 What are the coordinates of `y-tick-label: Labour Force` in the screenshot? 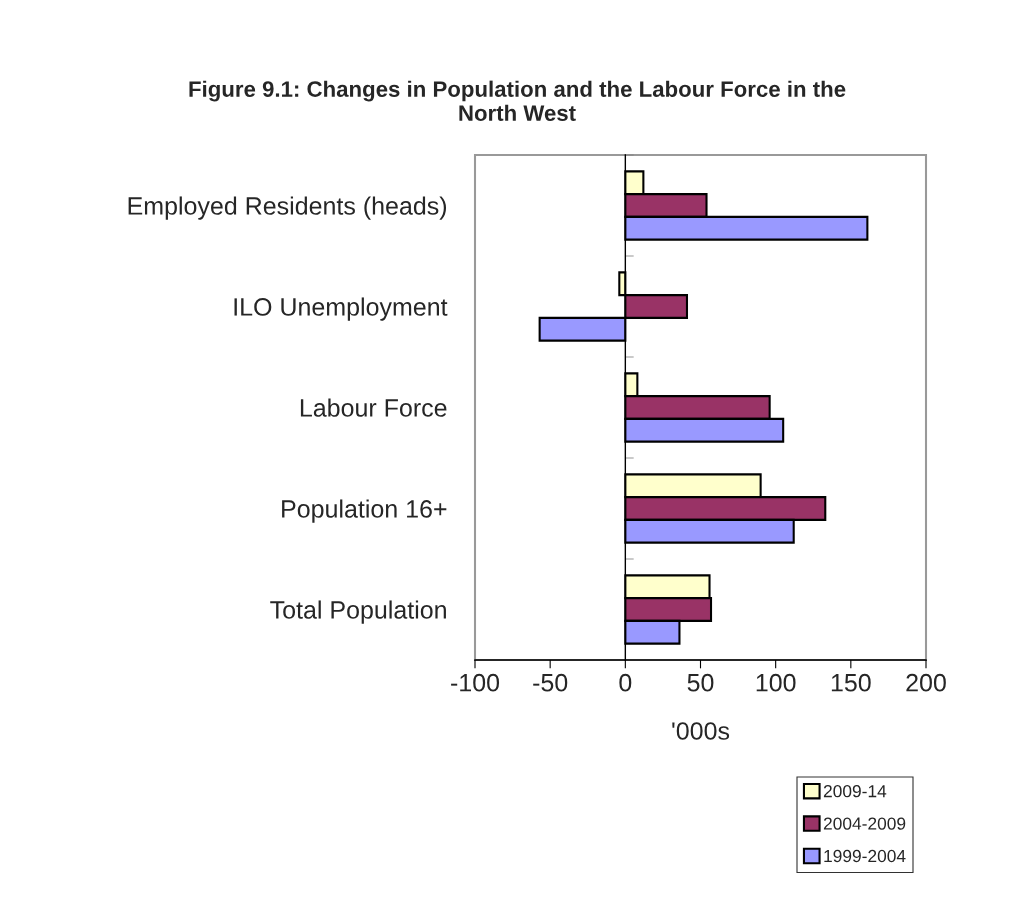 It's located at (373, 407).